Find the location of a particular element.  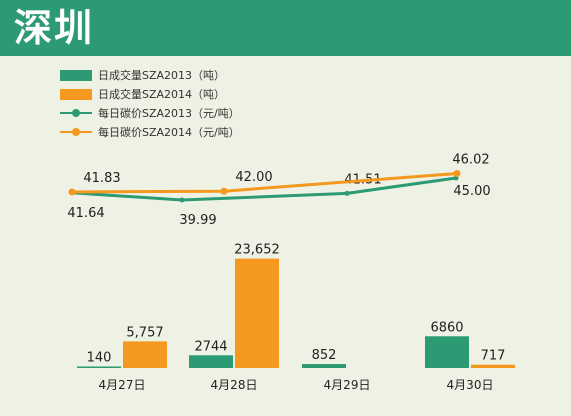

bar-value-label: 23,652 is located at coordinates (257, 250).